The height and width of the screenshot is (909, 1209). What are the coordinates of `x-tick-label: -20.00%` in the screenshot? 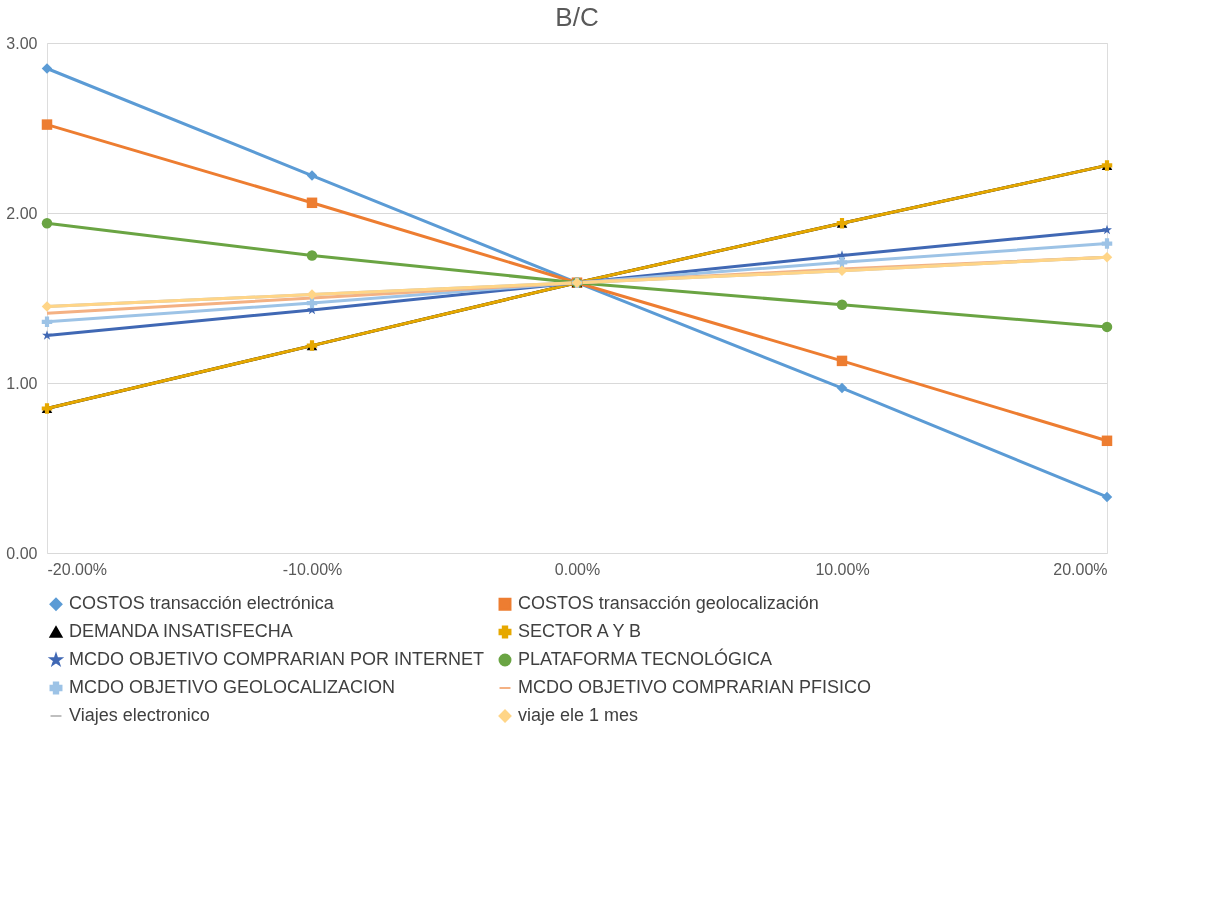 It's located at (77, 569).